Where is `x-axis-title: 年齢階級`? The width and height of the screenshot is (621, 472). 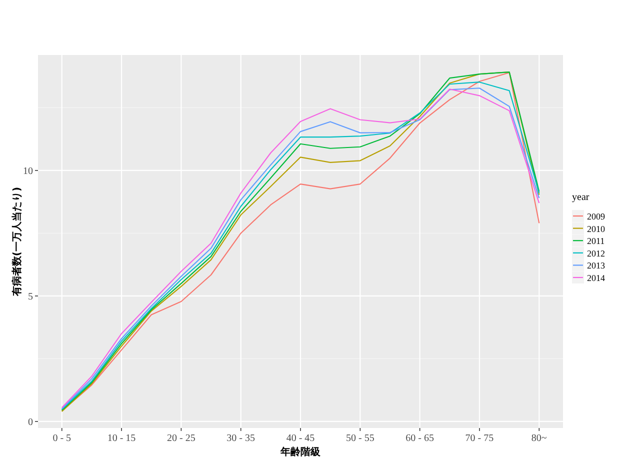 x-axis-title: 年齢階級 is located at coordinates (301, 452).